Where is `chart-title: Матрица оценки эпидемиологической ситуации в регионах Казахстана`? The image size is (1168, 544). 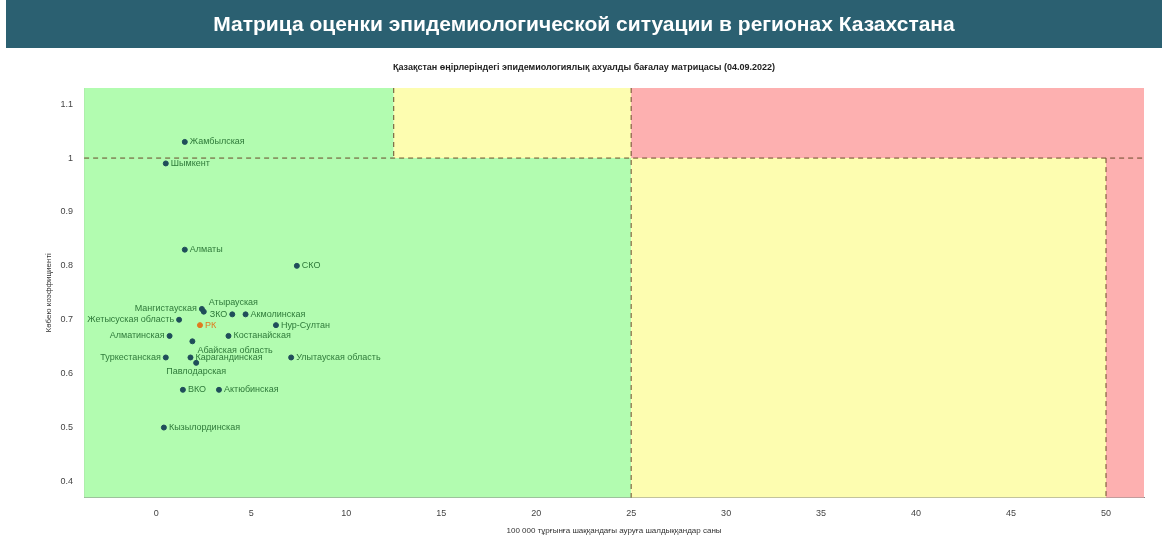
chart-title: Матрица оценки эпидемиологической ситуации в регионах Казахстана is located at coordinates (584, 24).